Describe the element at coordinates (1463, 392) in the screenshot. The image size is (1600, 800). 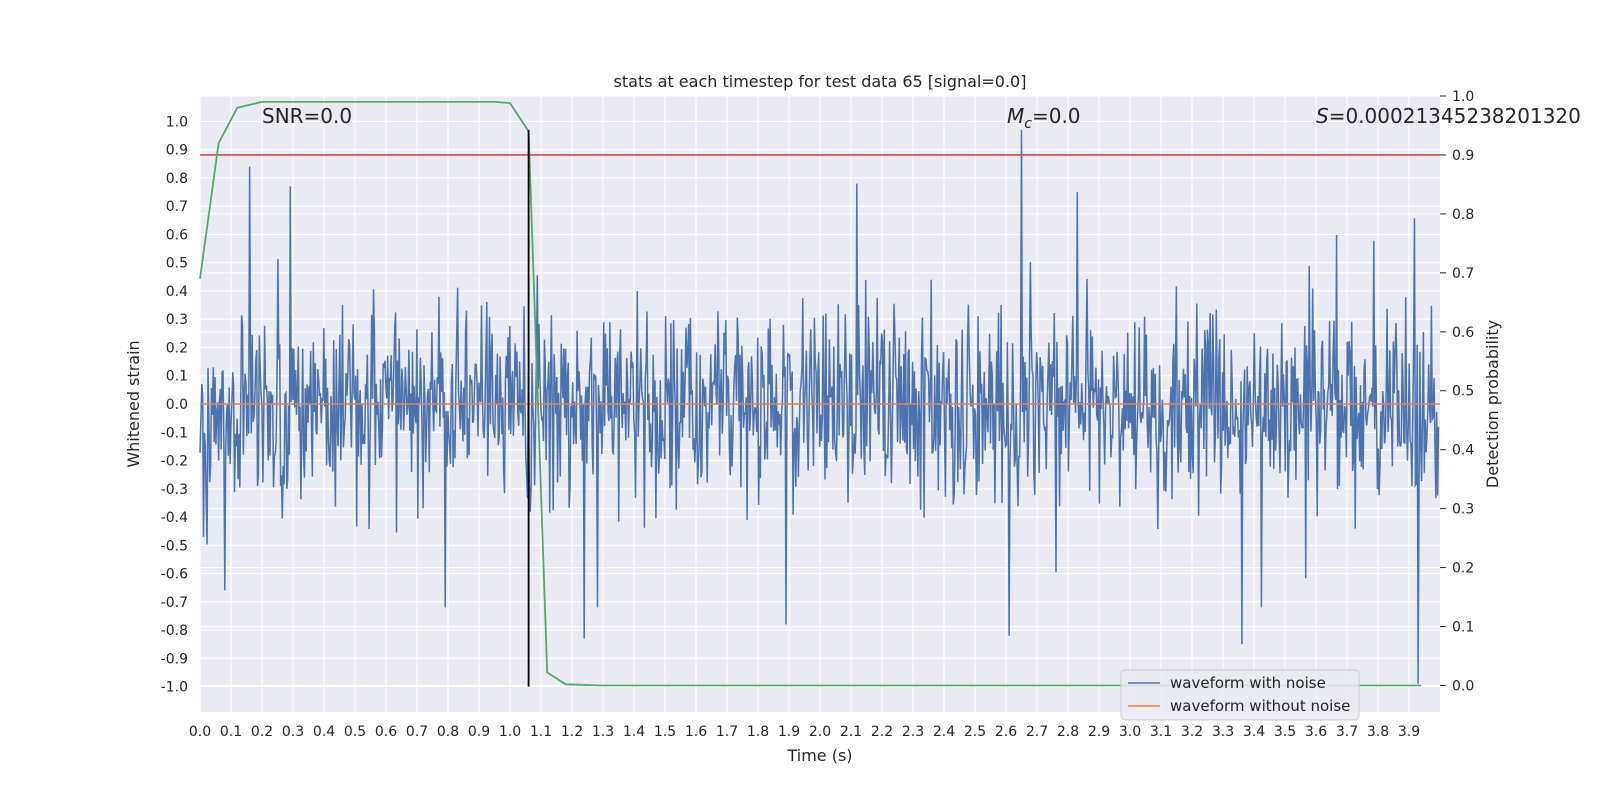
I see `y2-tick-label: 0.5` at that location.